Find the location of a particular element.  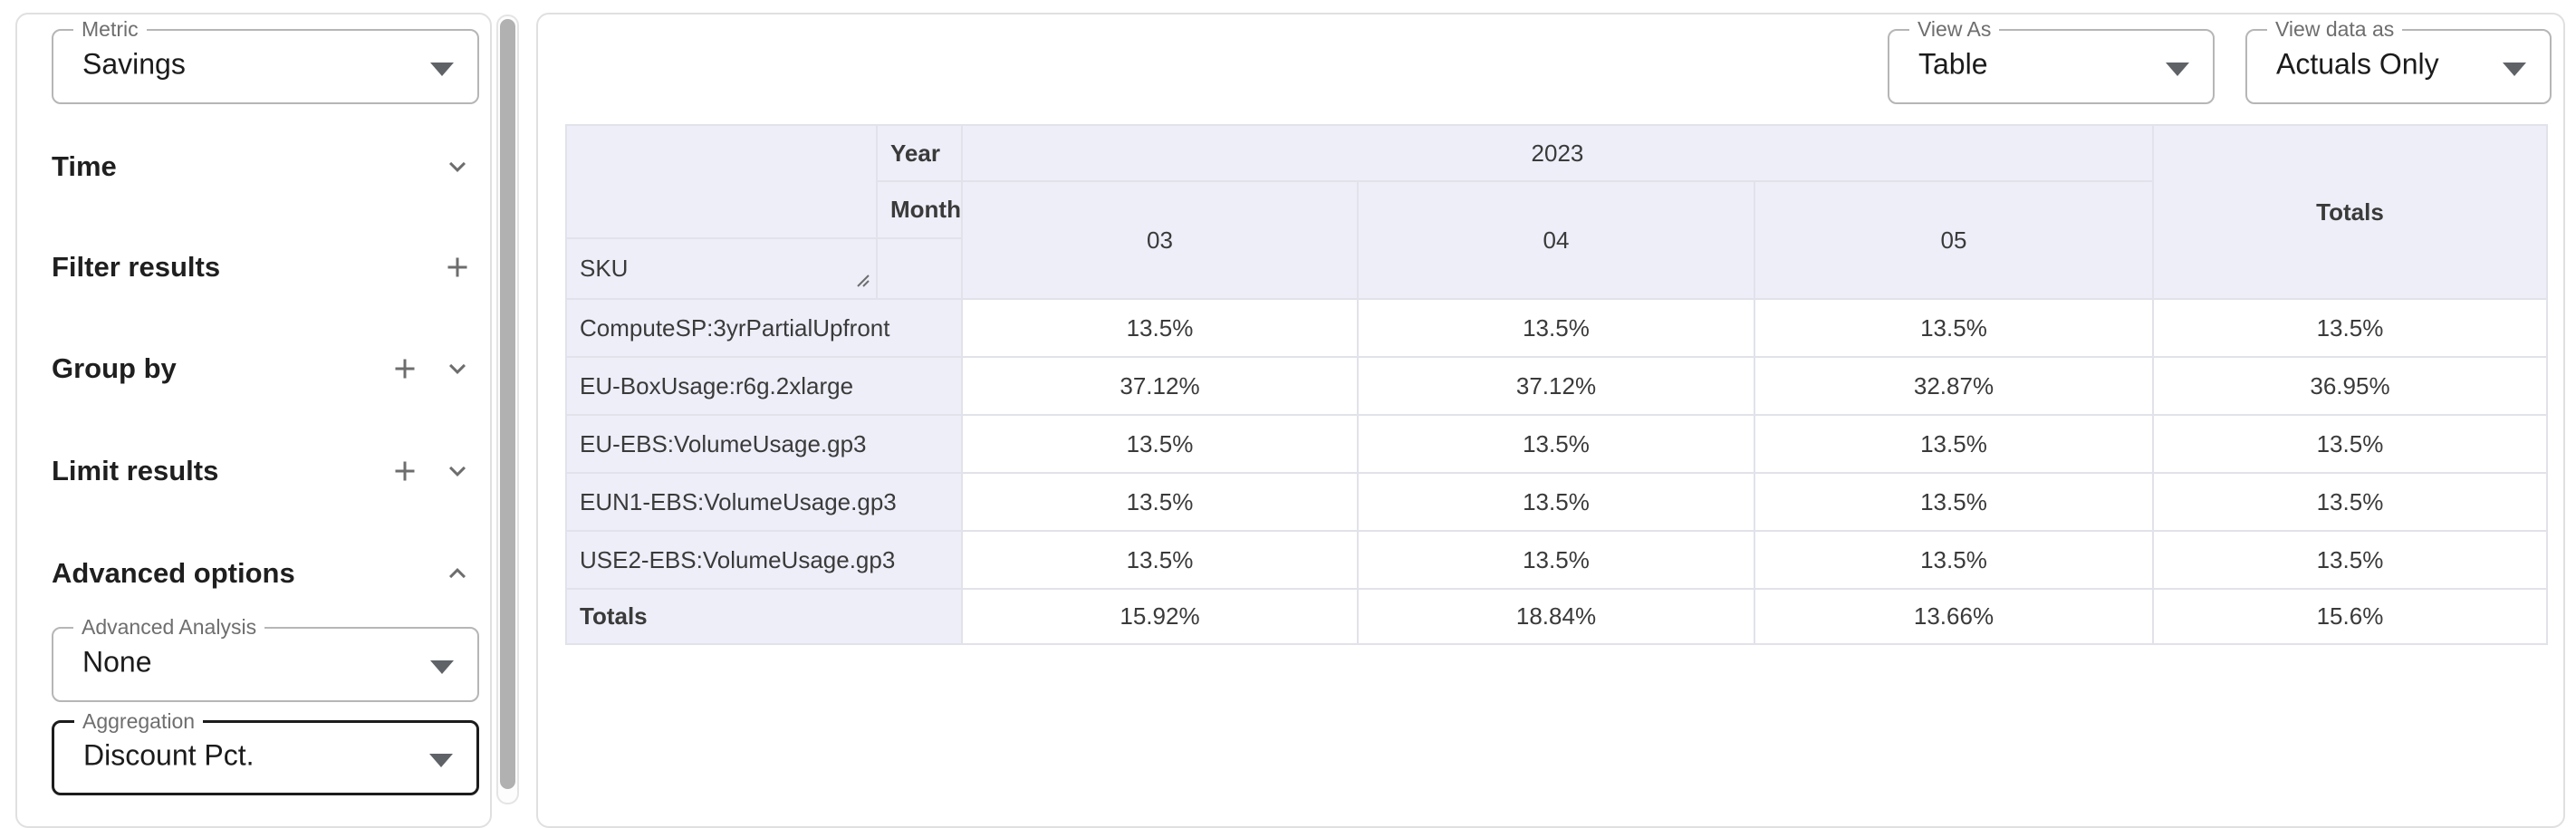

sku-header-cell: SKU is located at coordinates (721, 268).